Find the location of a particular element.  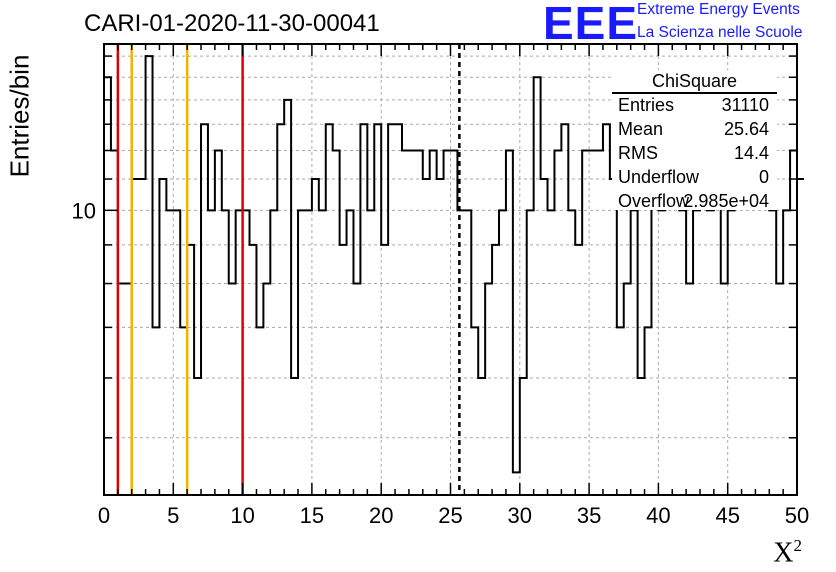

org-name-line1: Extreme Energy Events is located at coordinates (718, 9).